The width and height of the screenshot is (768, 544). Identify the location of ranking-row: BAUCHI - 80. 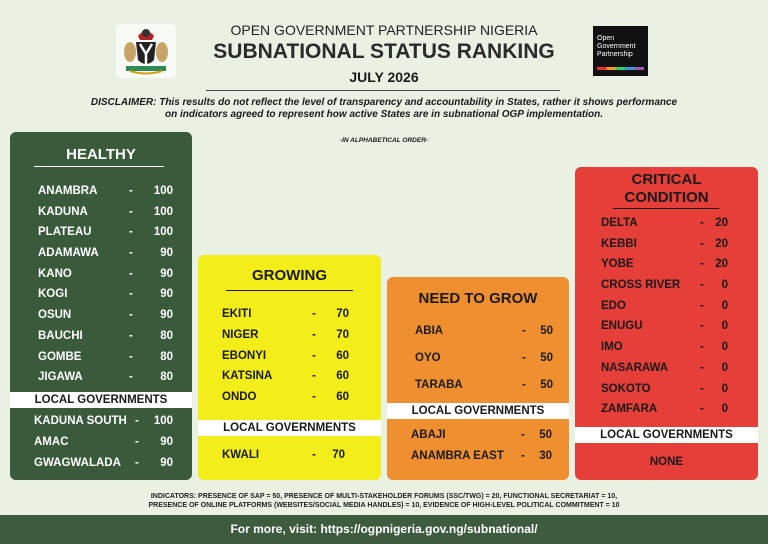
(105, 340).